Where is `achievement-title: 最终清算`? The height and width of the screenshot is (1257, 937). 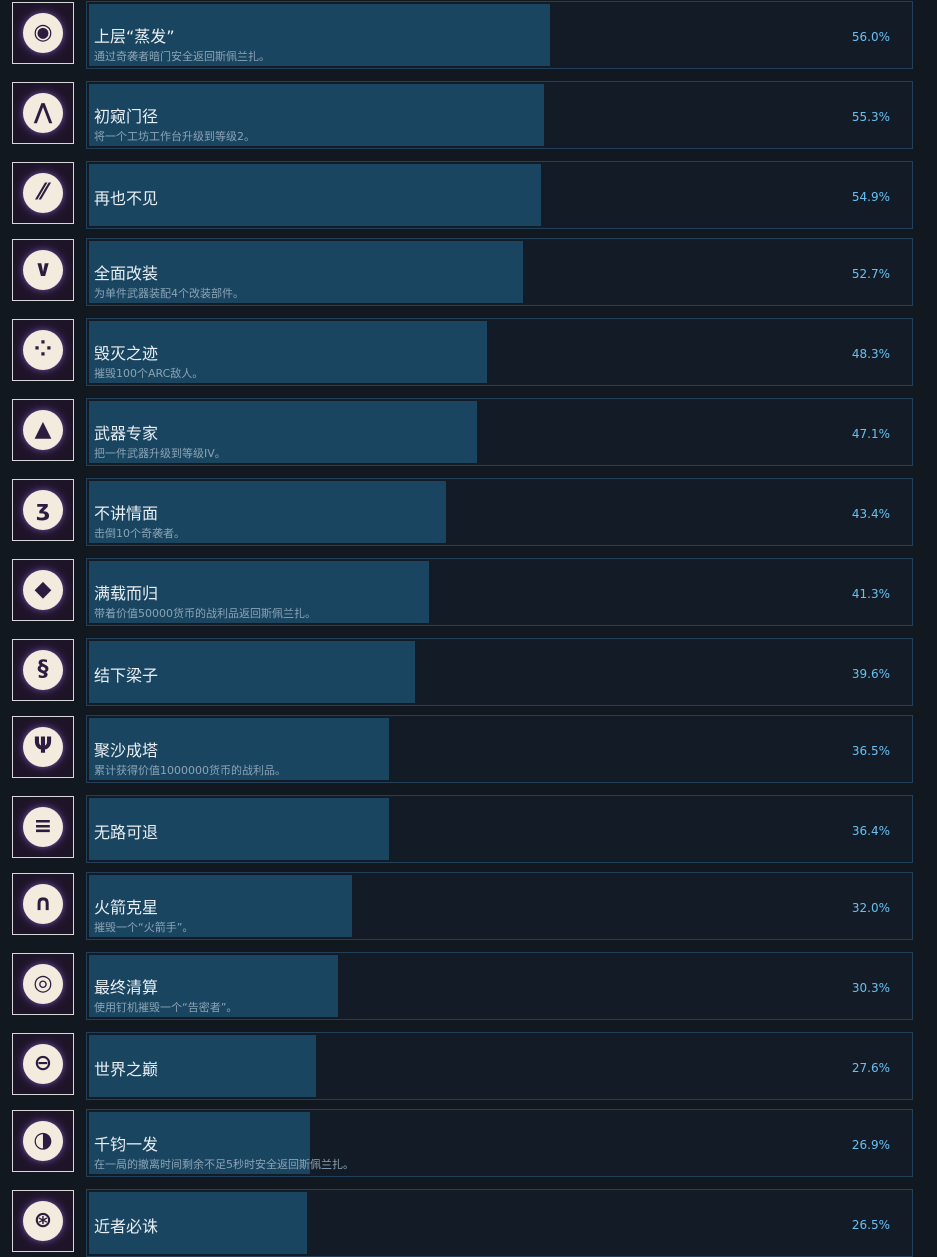 achievement-title: 最终清算 is located at coordinates (126, 987).